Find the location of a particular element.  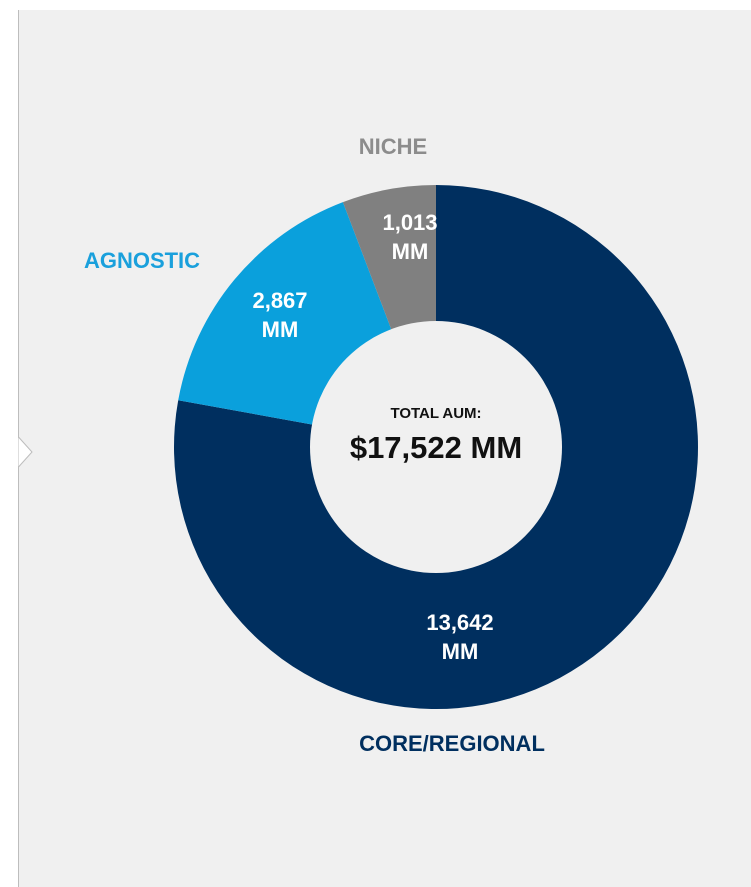

center-value: $17,522 MM is located at coordinates (436, 447).